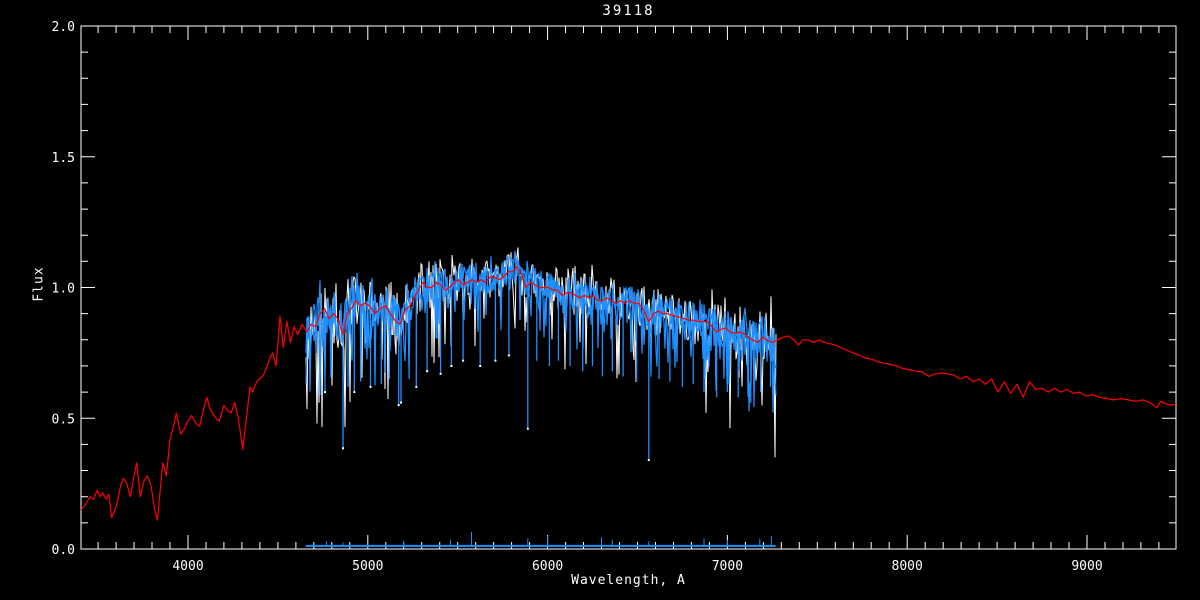  Describe the element at coordinates (187, 566) in the screenshot. I see `x-tick-label: 4000` at that location.